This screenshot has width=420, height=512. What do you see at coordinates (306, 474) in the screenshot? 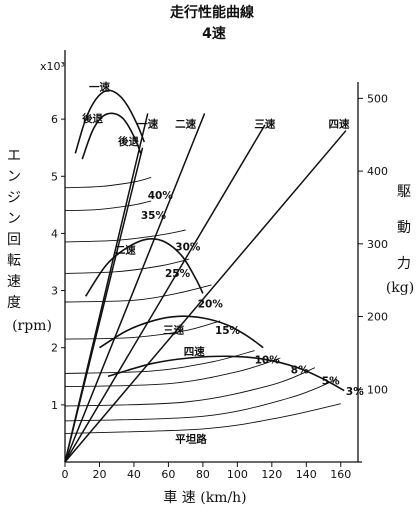
I see `x-tick-label: 140` at bounding box center [306, 474].